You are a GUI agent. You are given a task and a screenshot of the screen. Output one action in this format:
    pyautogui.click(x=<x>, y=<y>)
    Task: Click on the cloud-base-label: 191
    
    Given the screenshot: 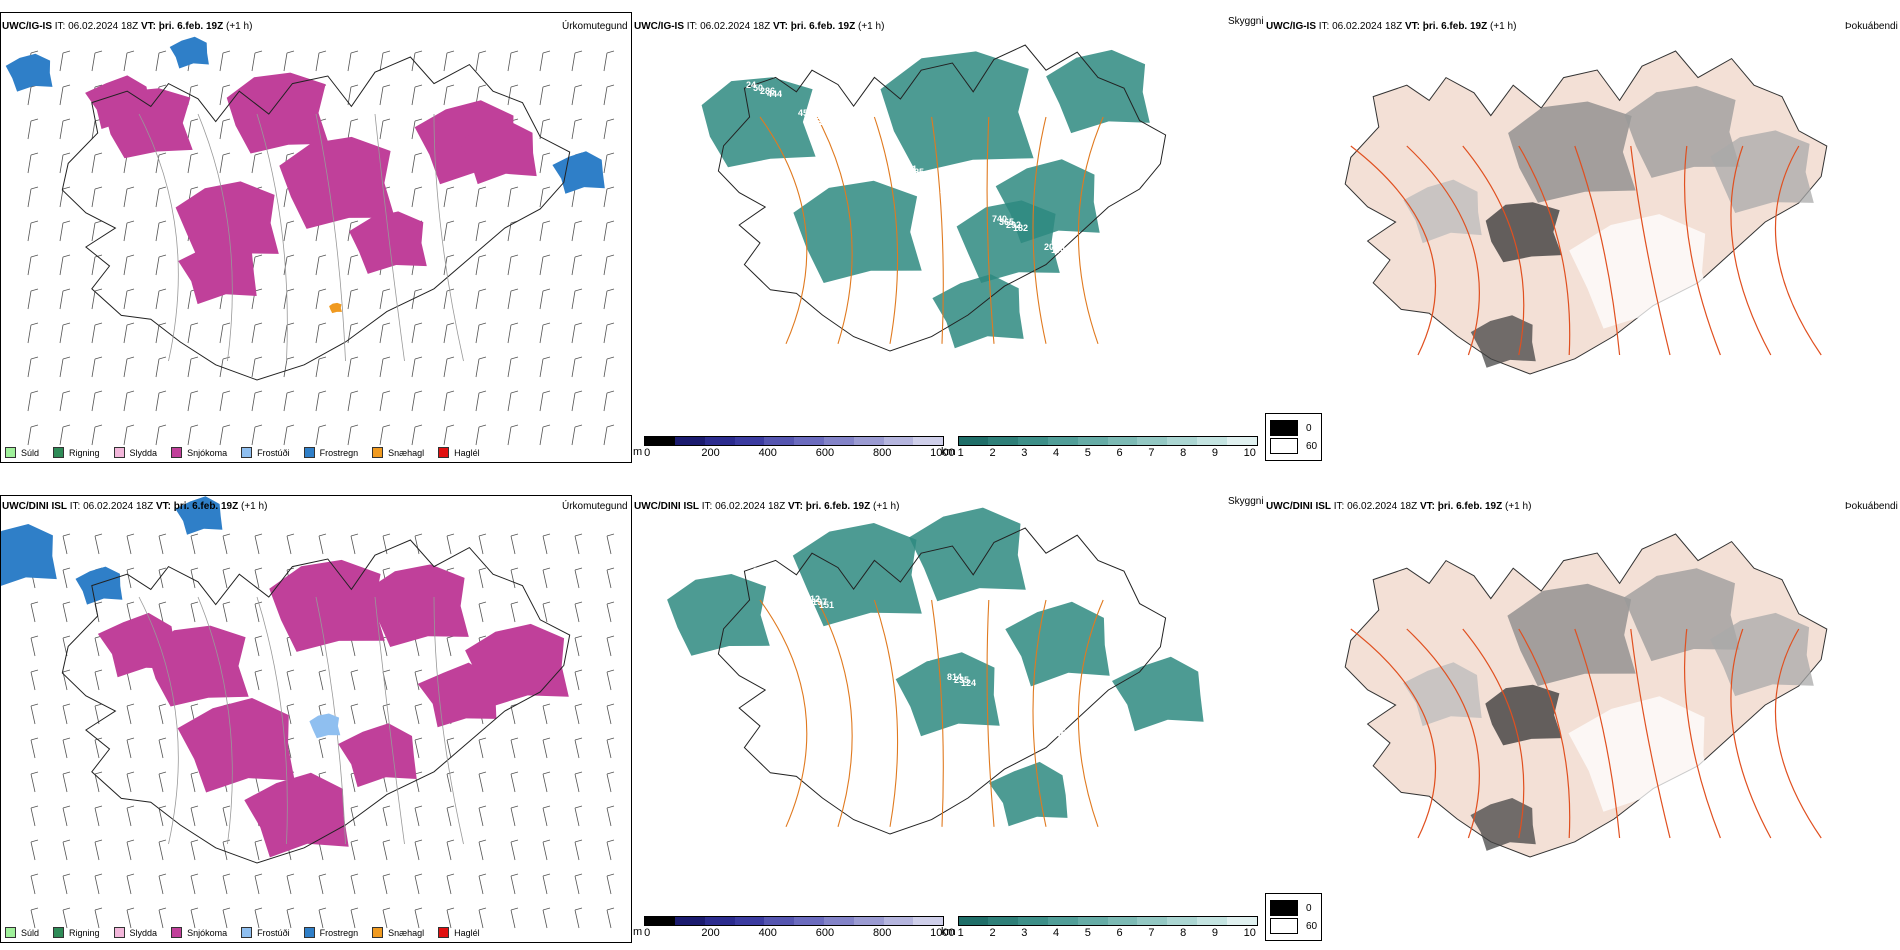 What is the action you would take?
    pyautogui.click(x=1162, y=306)
    